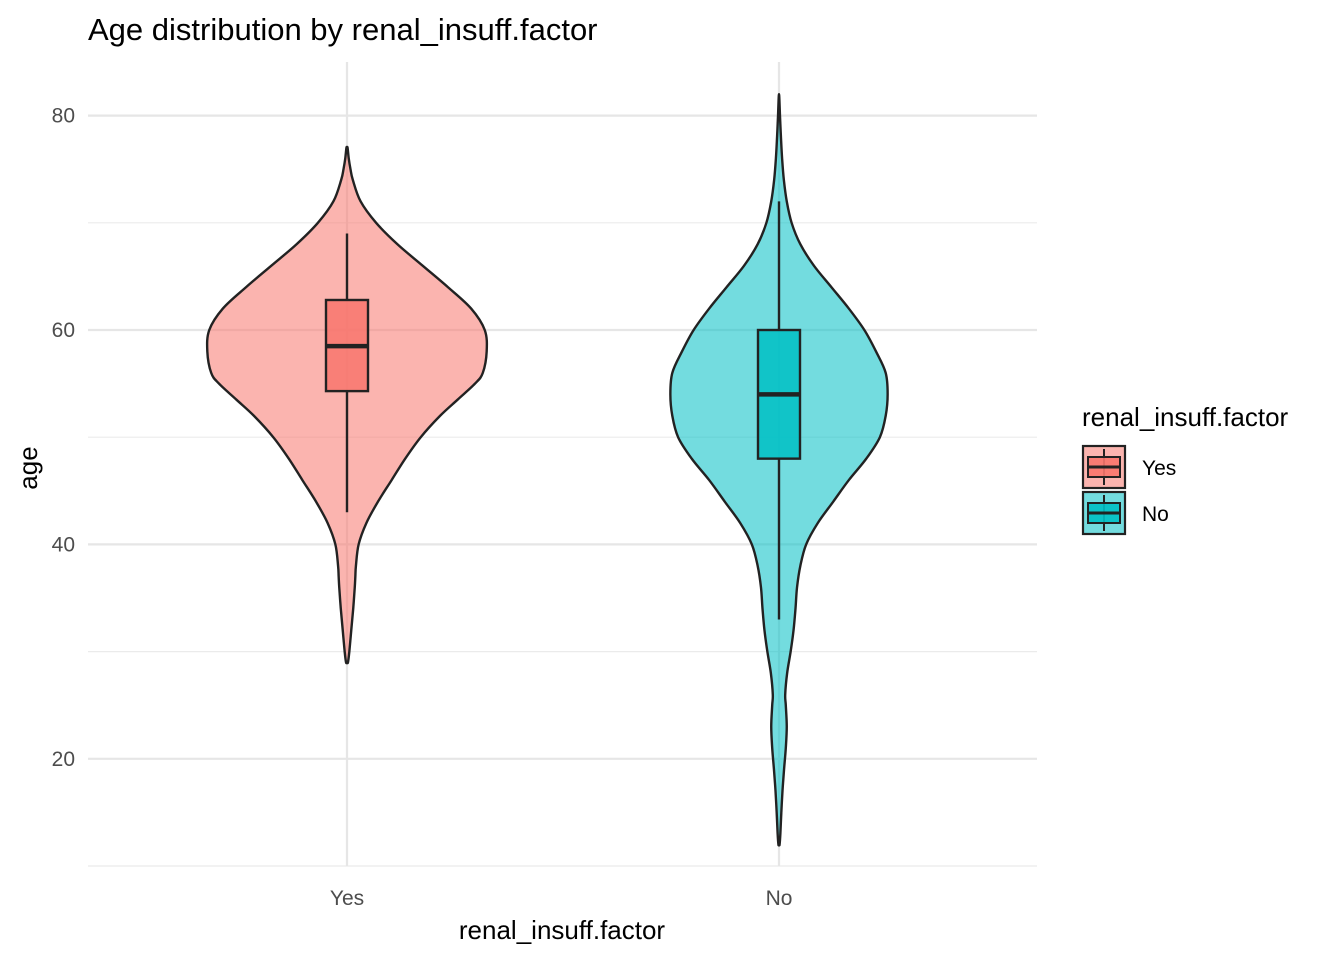 The width and height of the screenshot is (1344, 960). Describe the element at coordinates (347, 405) in the screenshot. I see `violin-group-yes` at that location.